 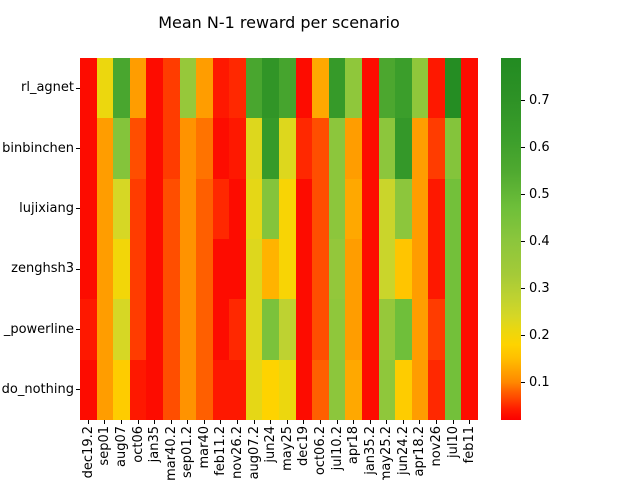 What do you see at coordinates (420, 451) in the screenshot?
I see `column-label: apr18.2` at bounding box center [420, 451].